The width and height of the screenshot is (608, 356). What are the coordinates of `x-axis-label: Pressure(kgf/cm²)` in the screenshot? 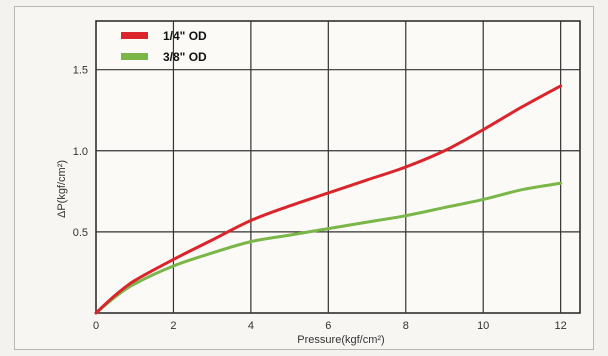 It's located at (340, 340).